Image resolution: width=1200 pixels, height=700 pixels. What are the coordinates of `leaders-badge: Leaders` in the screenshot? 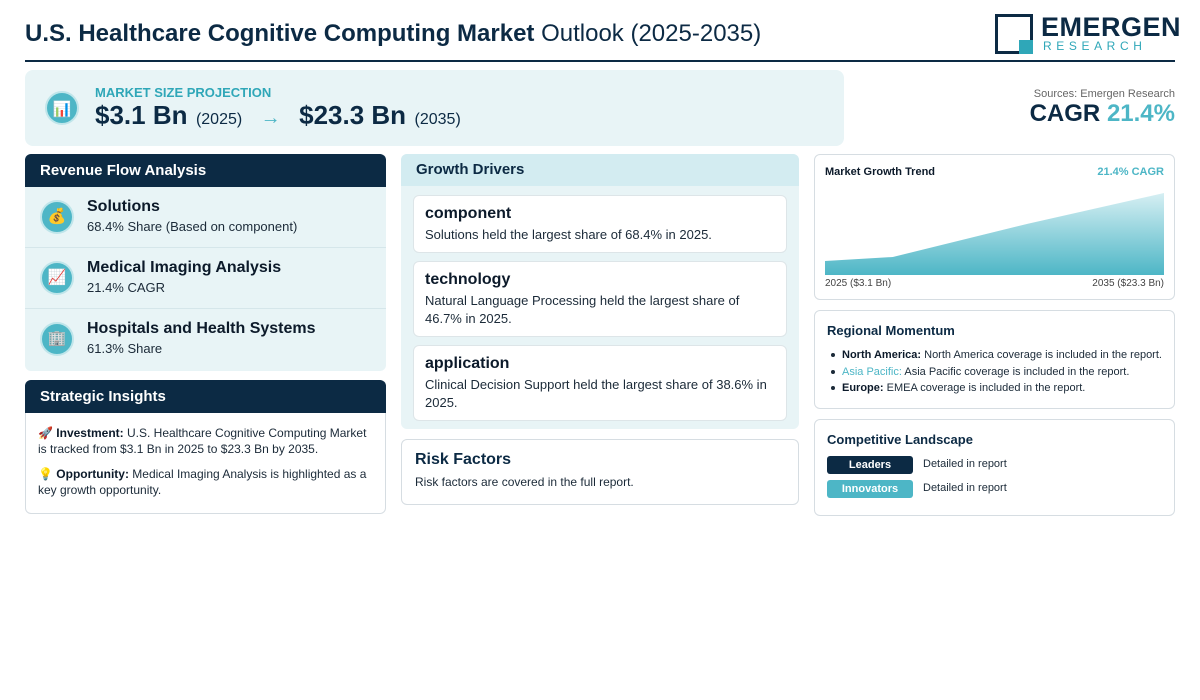 It's located at (870, 465).